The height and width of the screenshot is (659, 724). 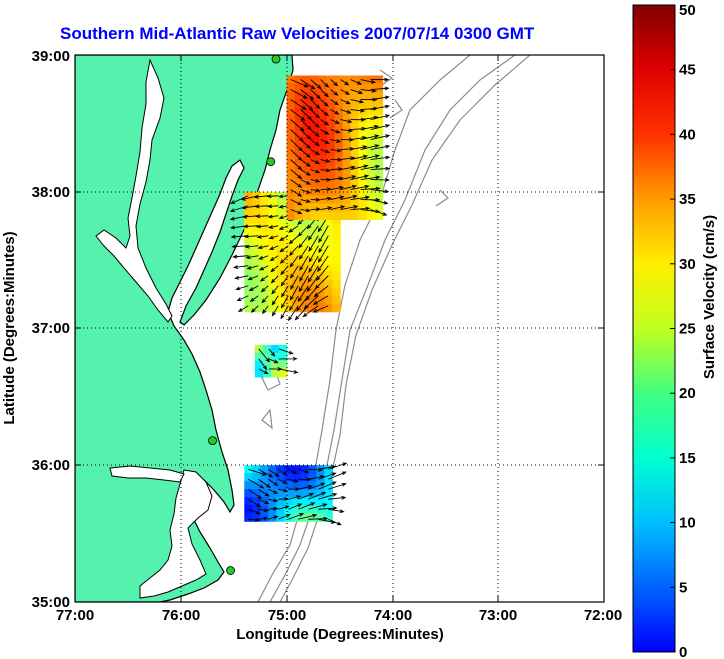 What do you see at coordinates (603, 615) in the screenshot?
I see `x-tick-label: 72:00` at bounding box center [603, 615].